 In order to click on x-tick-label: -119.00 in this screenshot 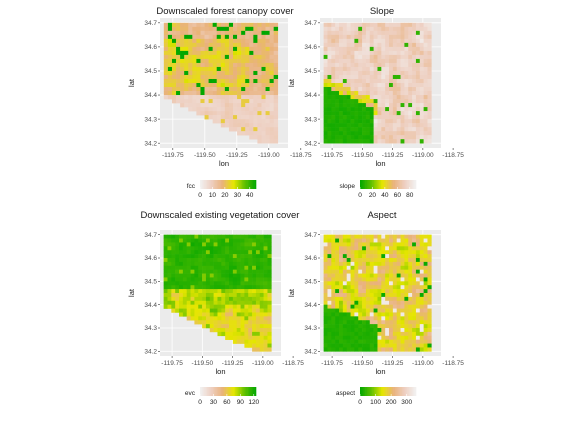, I will do `click(263, 363)`.